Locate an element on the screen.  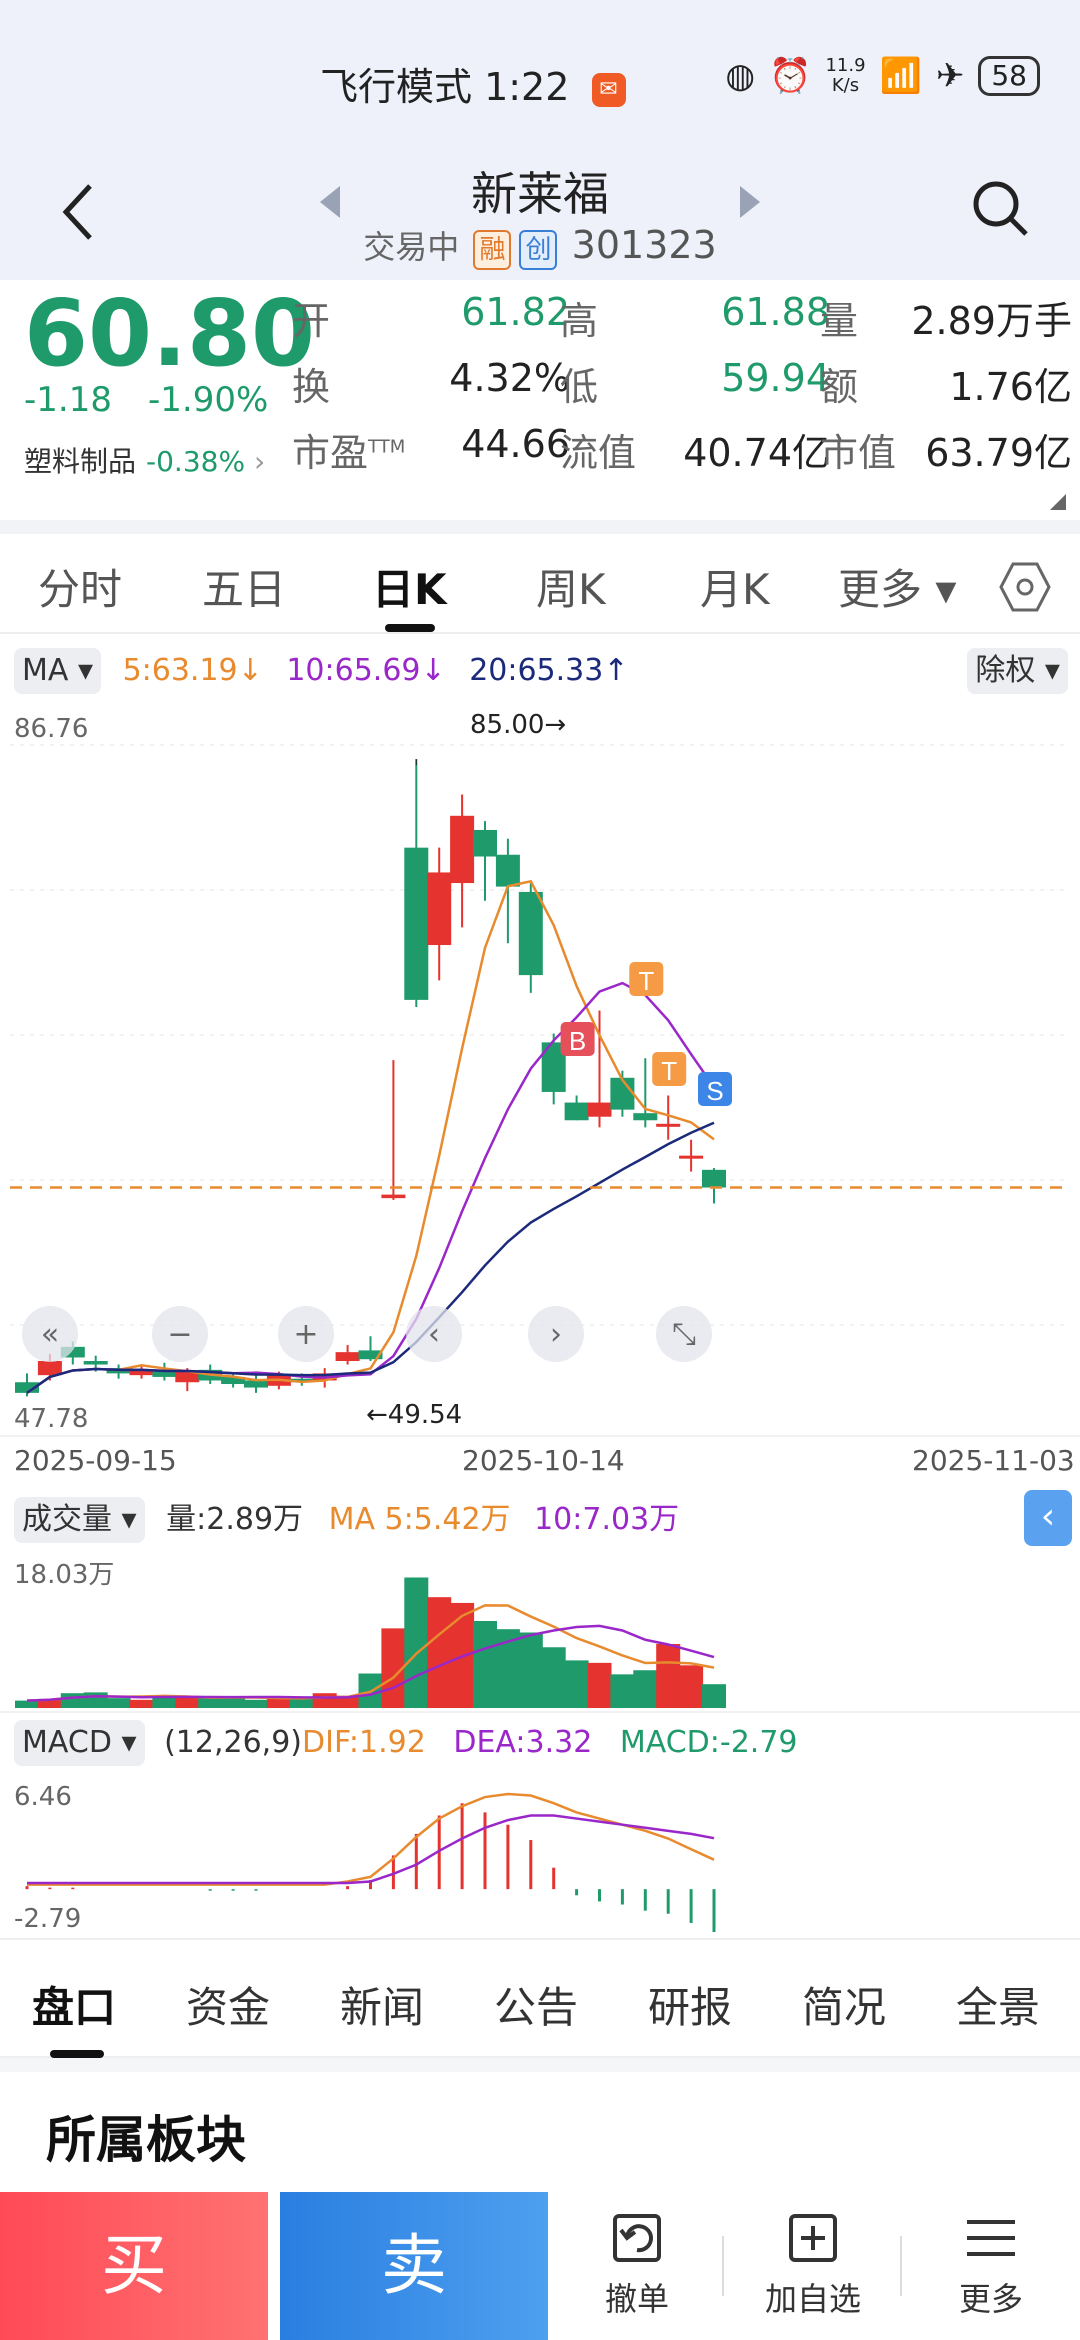
quote-value: 63.79亿 is located at coordinates (998, 453).